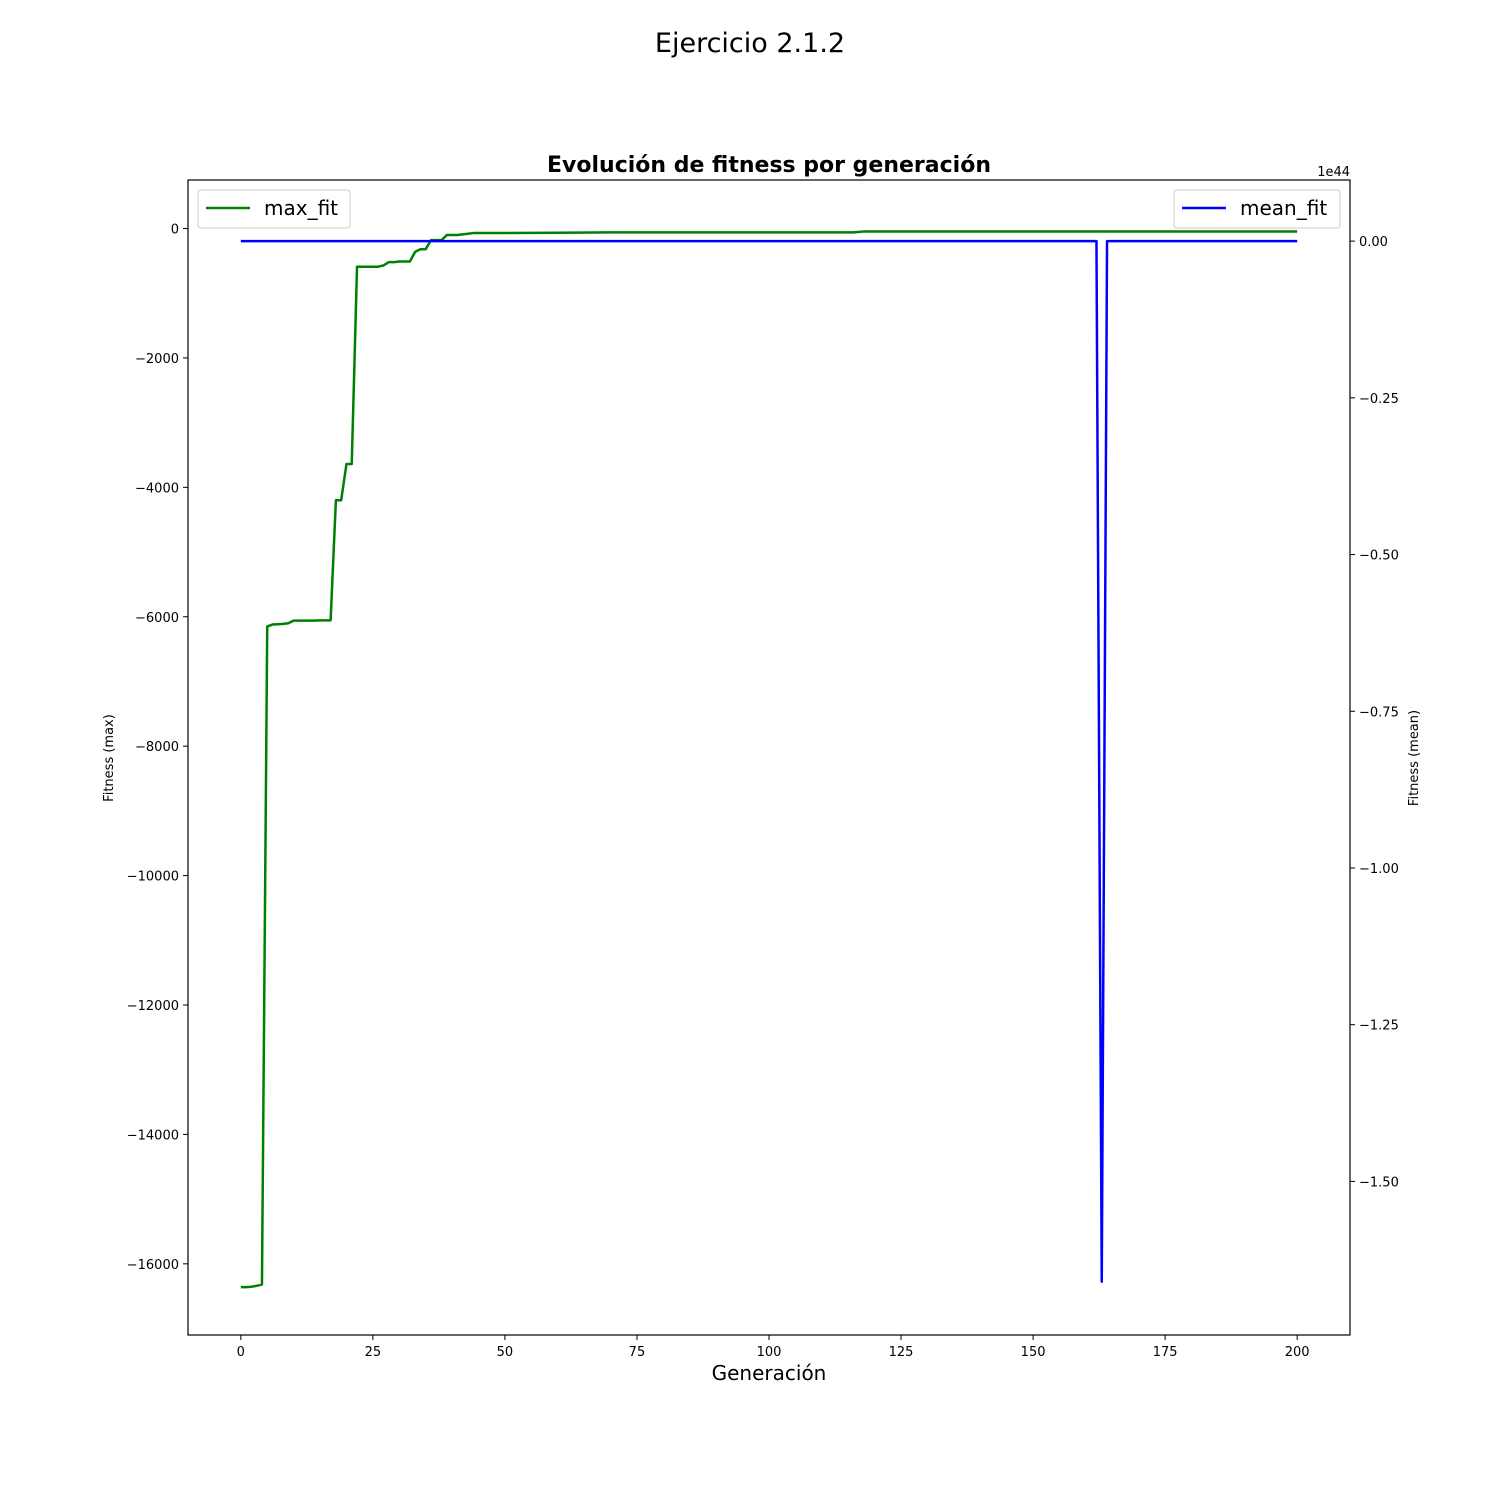  What do you see at coordinates (153, 1006) in the screenshot?
I see `y-left-tick-label: −12000` at bounding box center [153, 1006].